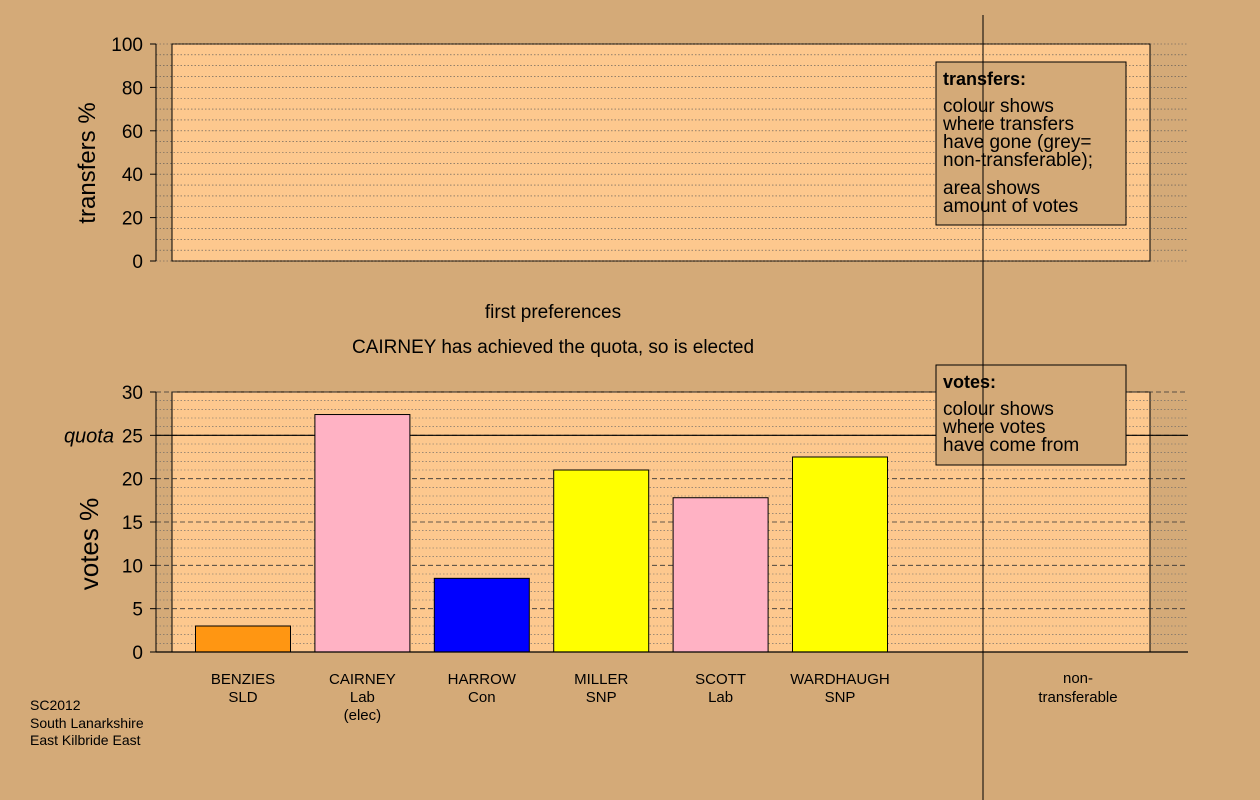  Describe the element at coordinates (55, 705) in the screenshot. I see `footer-line: SC2012` at that location.